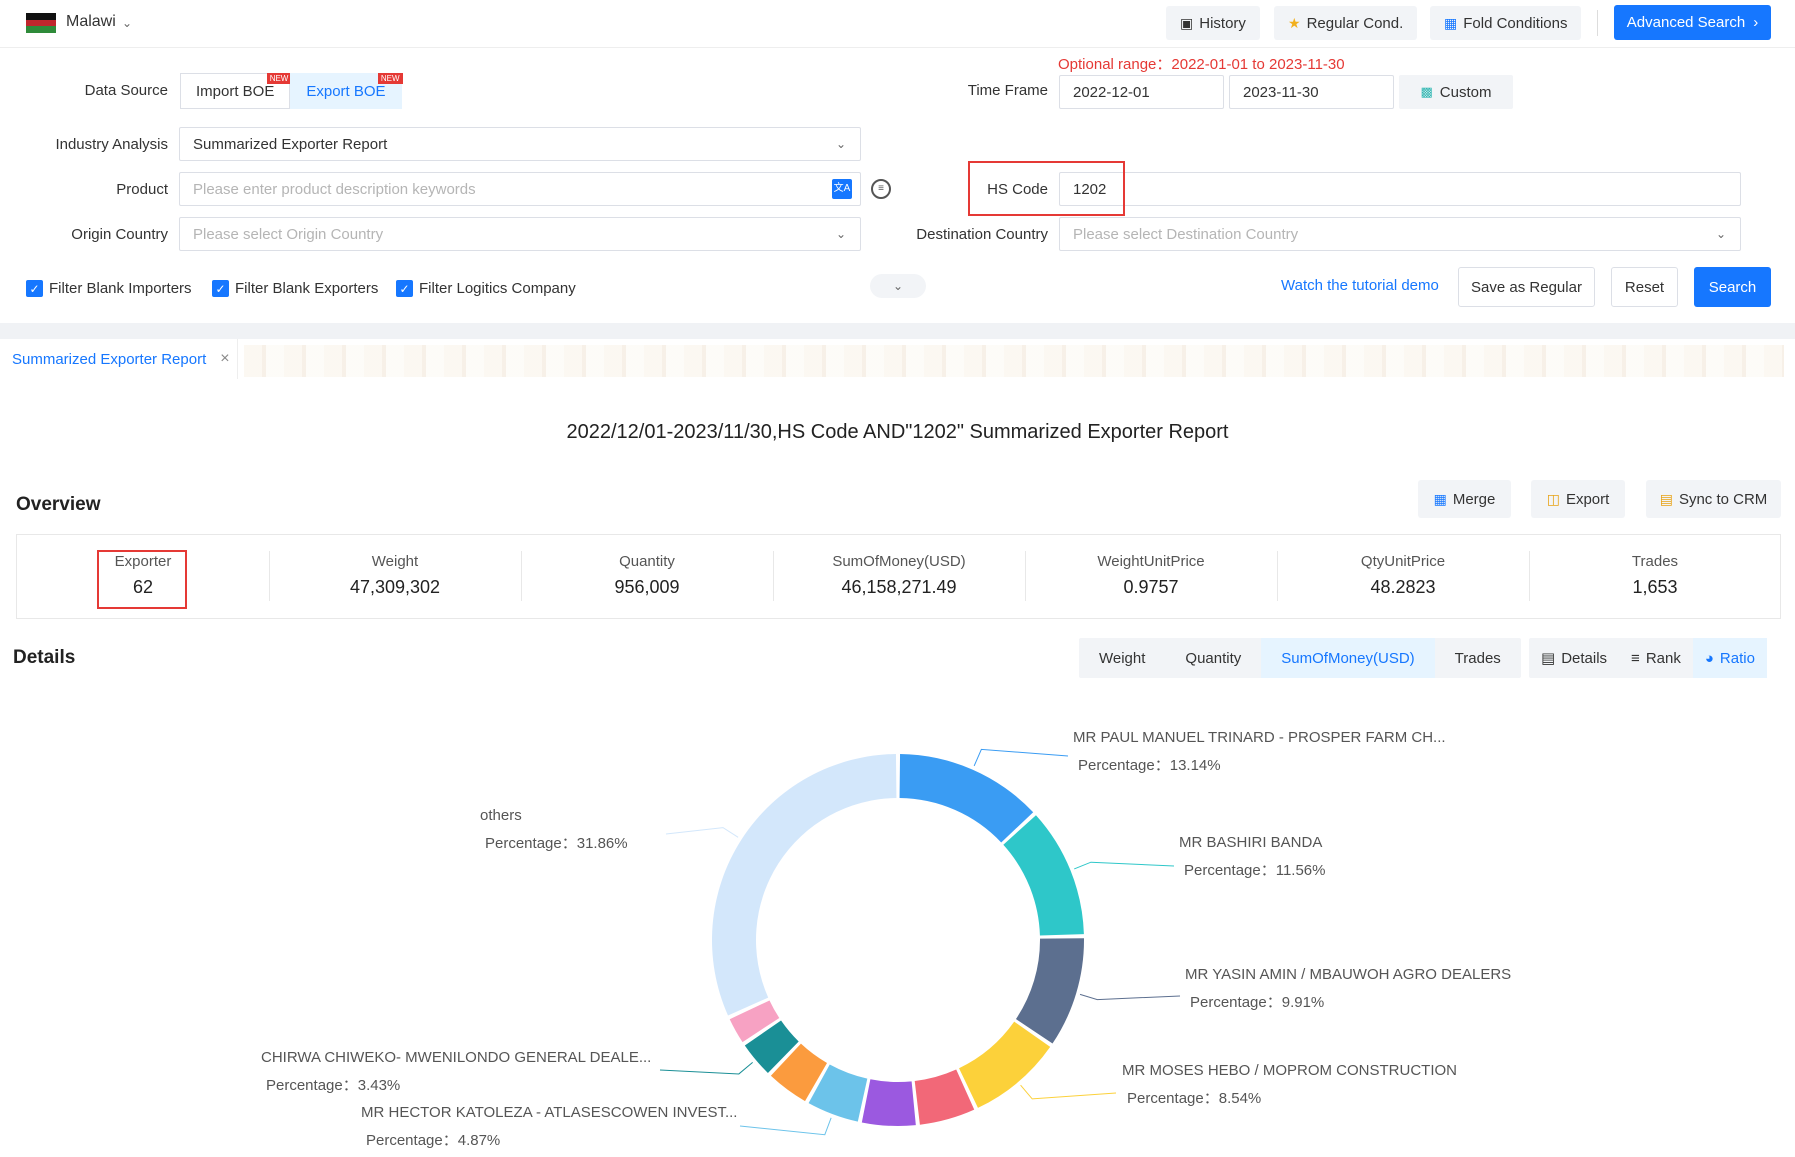 The height and width of the screenshot is (1157, 1795). I want to click on save-regular-button: Save as Regular, so click(1526, 287).